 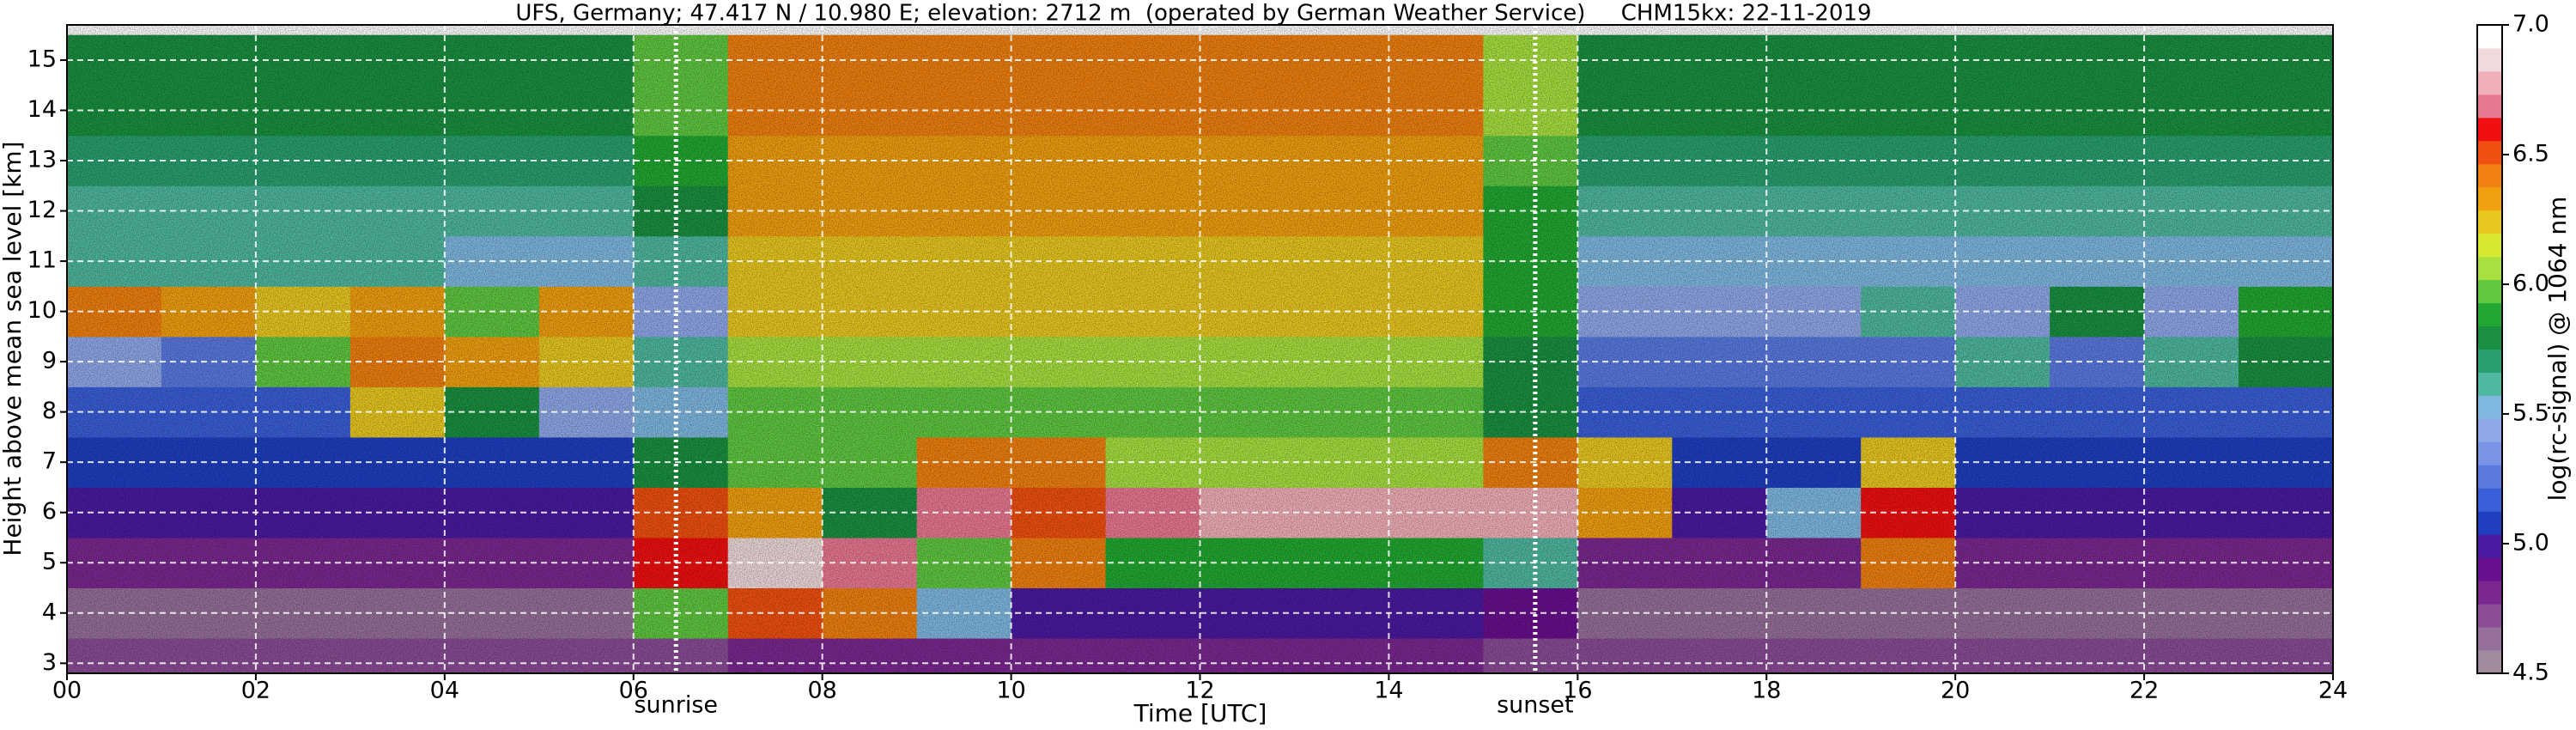 I want to click on y-tick-label: 6, so click(x=49, y=511).